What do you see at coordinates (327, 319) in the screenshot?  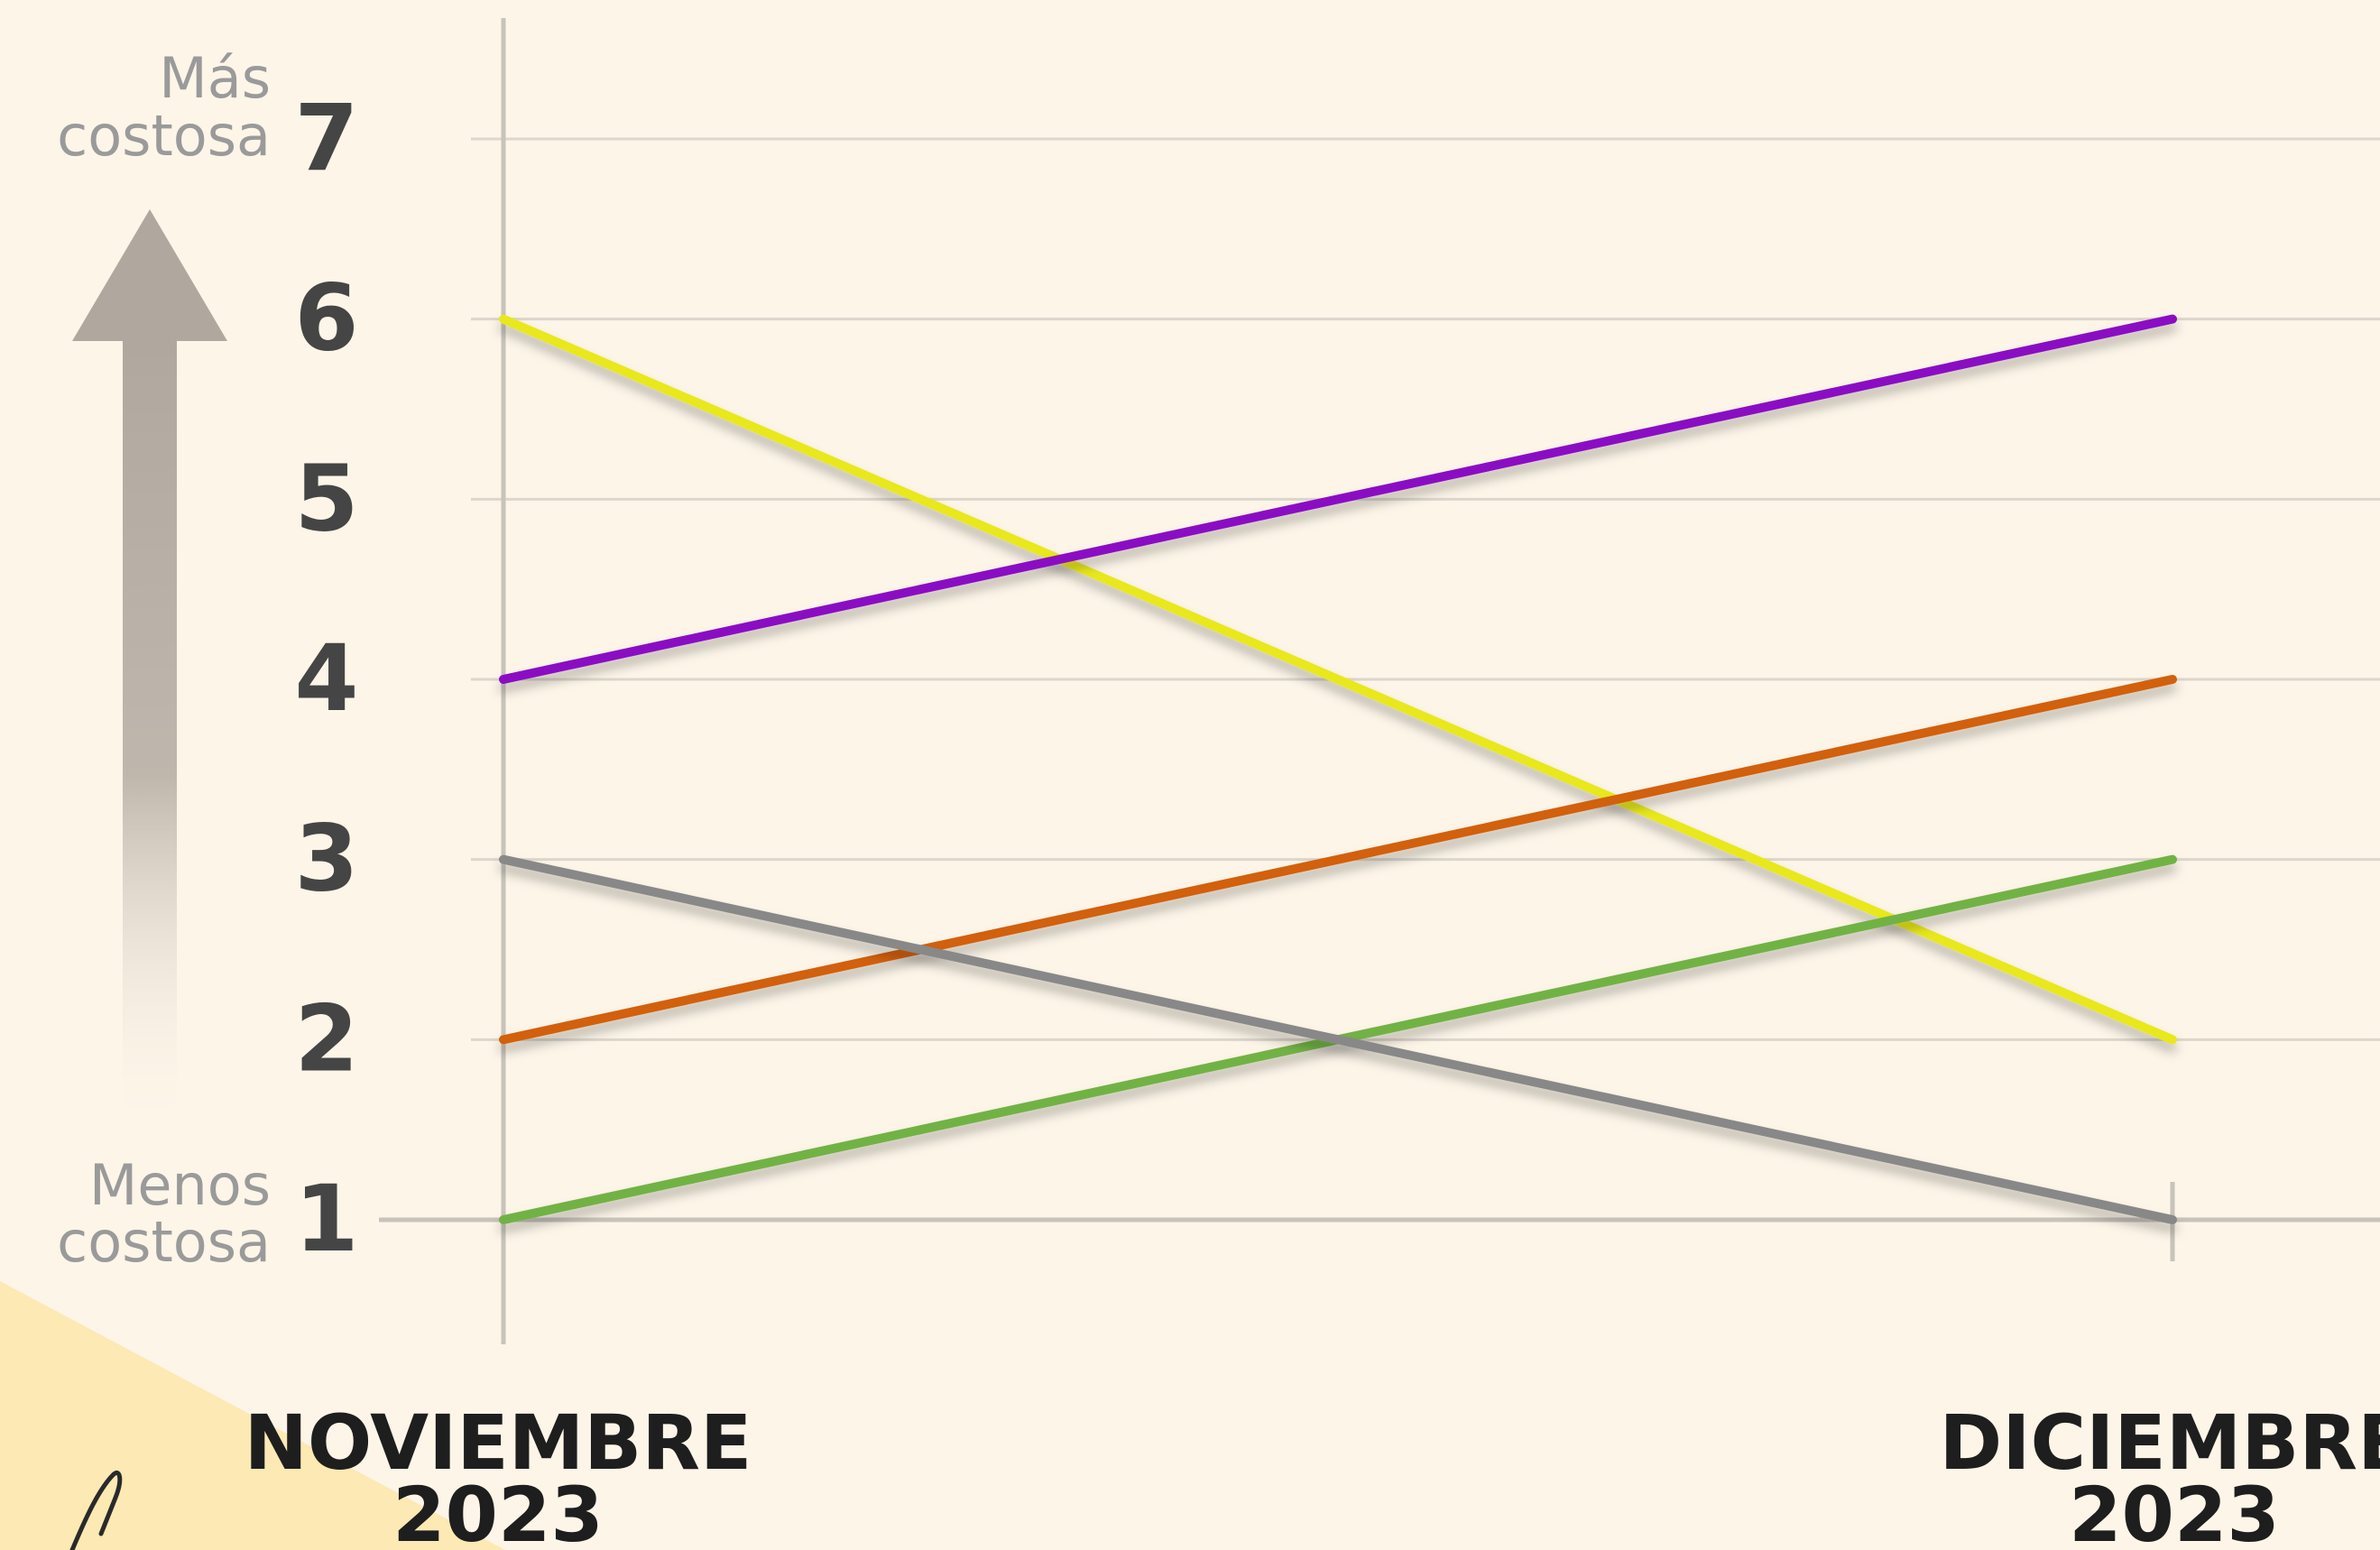 I see `y-tick-6: 6` at bounding box center [327, 319].